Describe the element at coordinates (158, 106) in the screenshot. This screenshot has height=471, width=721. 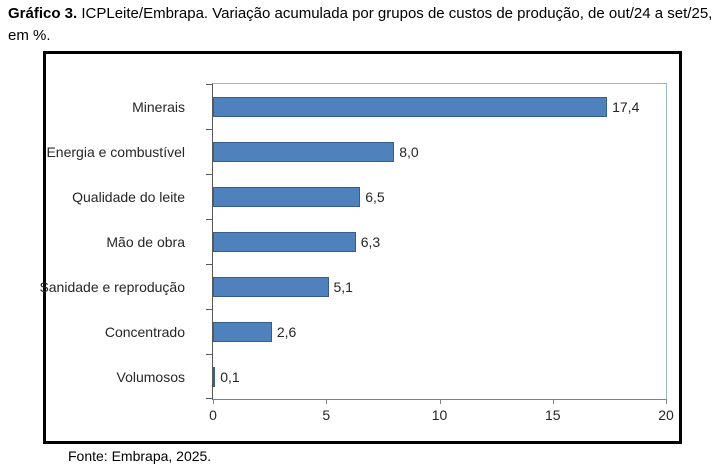
I see `category-label: Minerais` at that location.